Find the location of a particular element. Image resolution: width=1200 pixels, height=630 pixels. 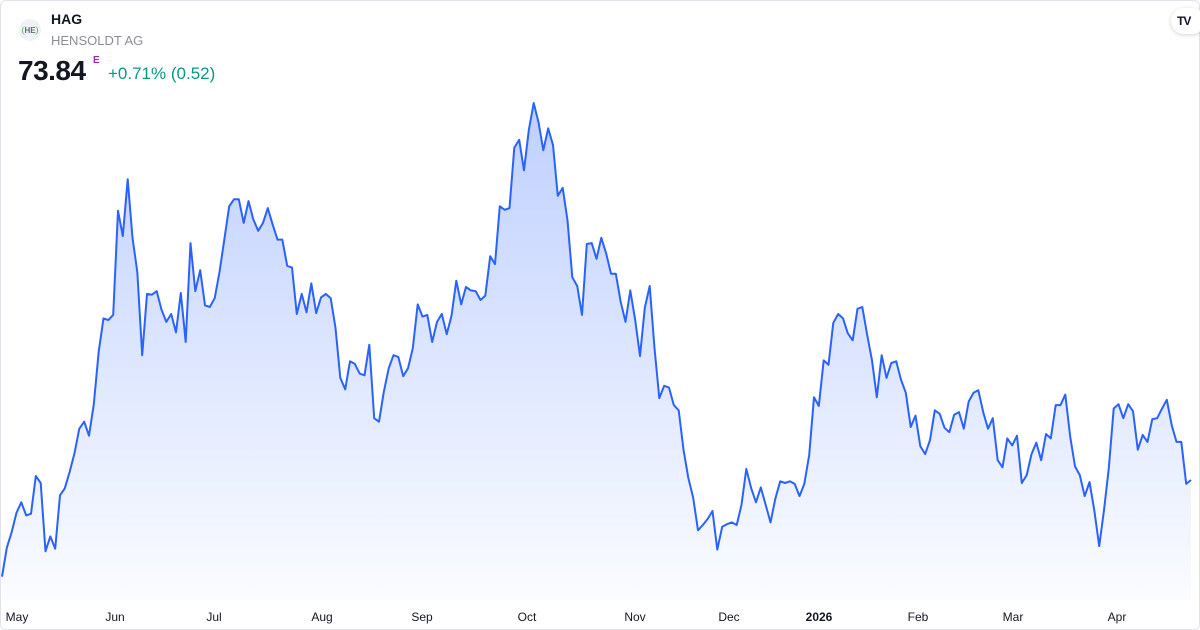

exchange-flag: E is located at coordinates (96, 60).